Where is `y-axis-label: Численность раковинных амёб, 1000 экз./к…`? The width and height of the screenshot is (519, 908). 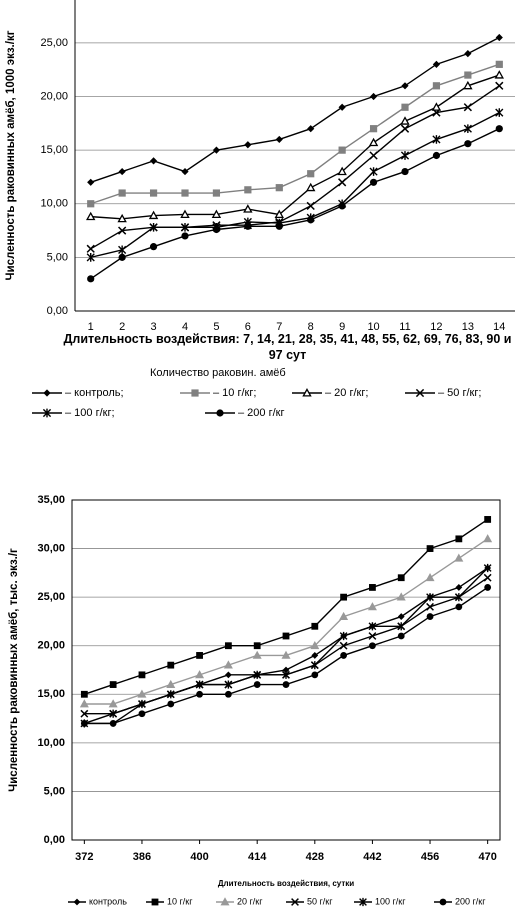
y-axis-label: Численность раковинных амёб, 1000 экз./к… is located at coordinates (11, 155).